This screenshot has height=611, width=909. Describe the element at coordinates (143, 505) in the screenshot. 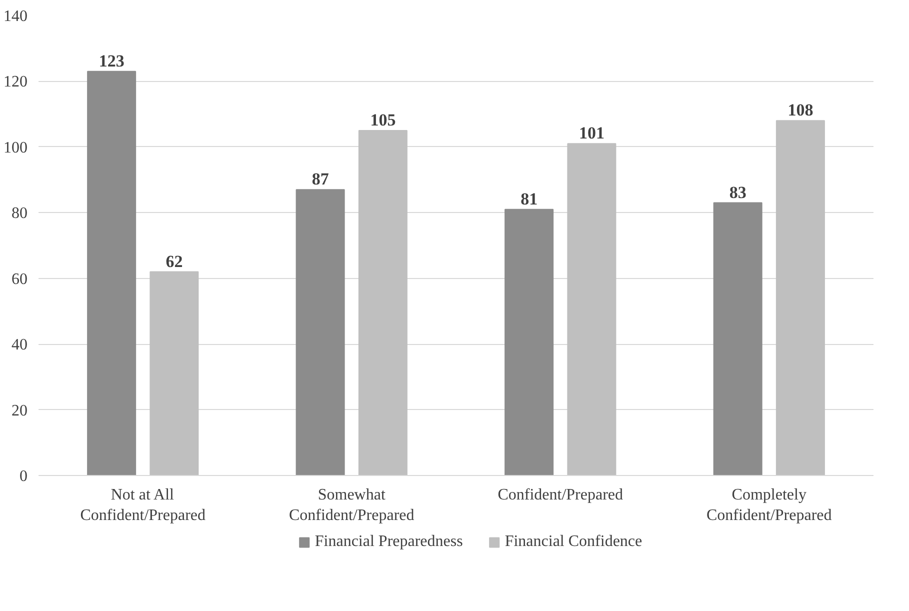

I see `x-tick-label: Not at All Confident/Prepared` at that location.